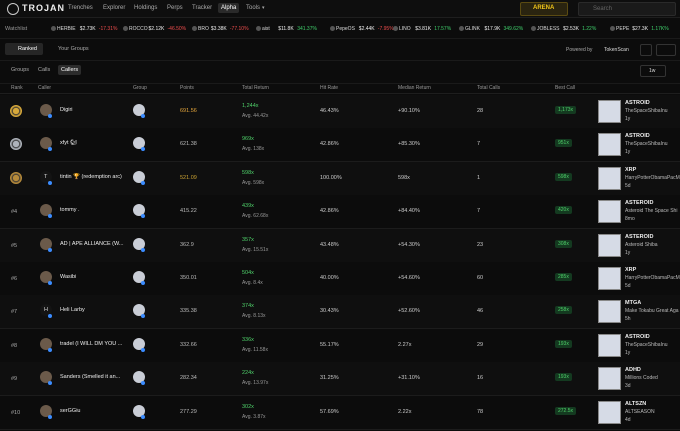 The width and height of the screenshot is (680, 431). Describe the element at coordinates (640, 411) in the screenshot. I see `token-name: ALTSEASON` at that location.